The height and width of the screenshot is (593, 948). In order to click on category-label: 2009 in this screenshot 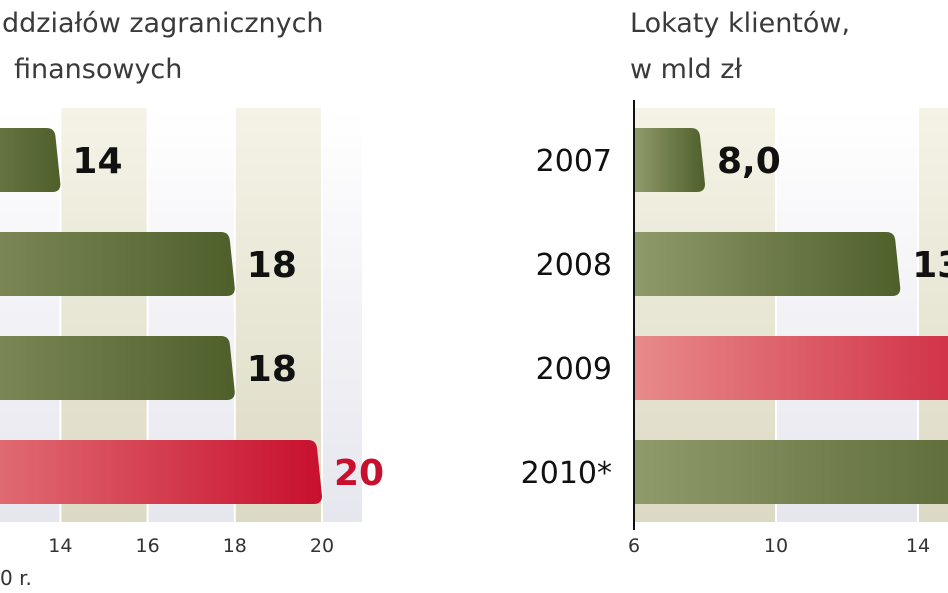, I will do `click(574, 369)`.